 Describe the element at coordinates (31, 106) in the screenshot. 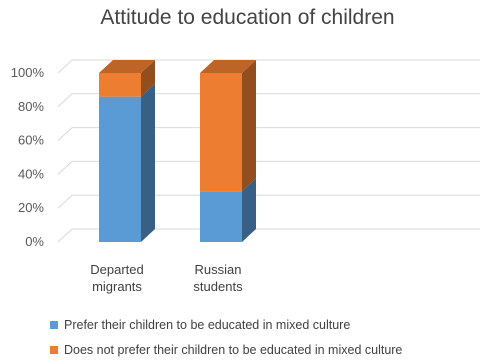

I see `y-tick-label: 80%` at that location.